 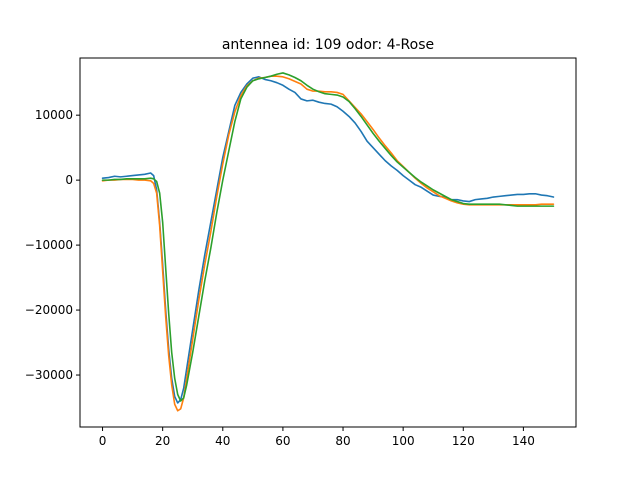 What do you see at coordinates (54, 115) in the screenshot?
I see `y-tick-label: 10000` at bounding box center [54, 115].